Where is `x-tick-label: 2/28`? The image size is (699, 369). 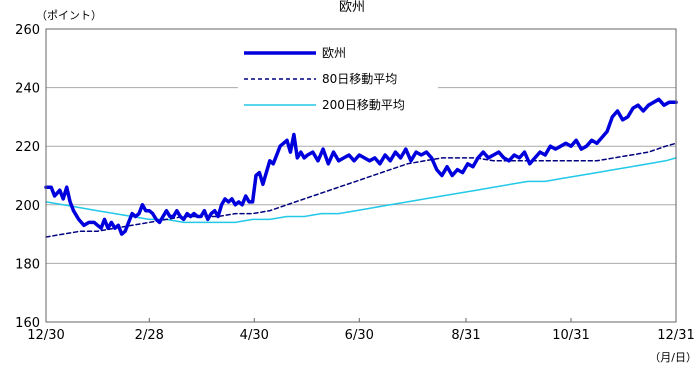
x-tick-label: 2/28 is located at coordinates (149, 335).